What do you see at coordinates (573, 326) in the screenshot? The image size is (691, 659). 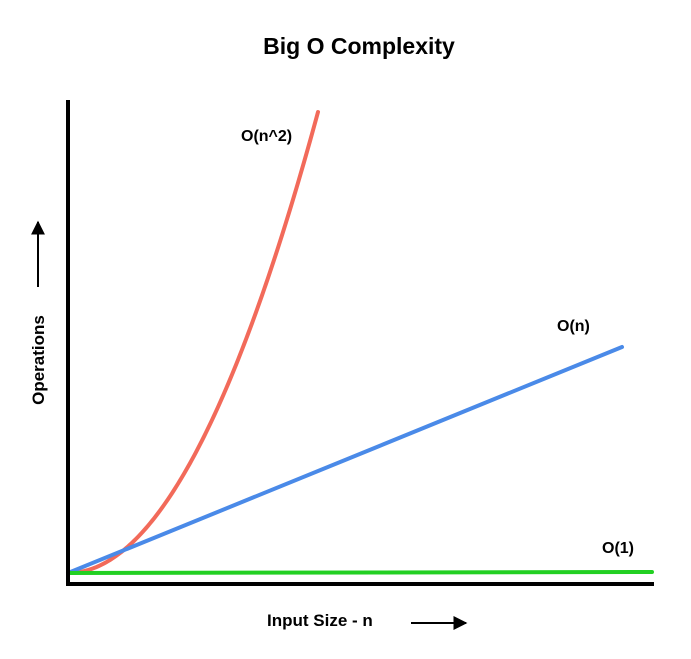 I see `series-label-o-n: O(n)` at bounding box center [573, 326].